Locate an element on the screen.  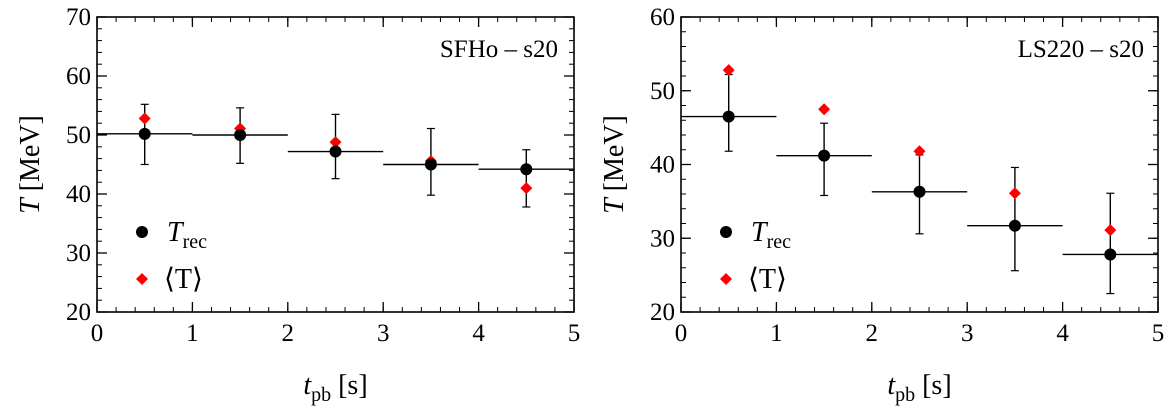
panel-annotation: LS220 – s20 is located at coordinates (1081, 49).